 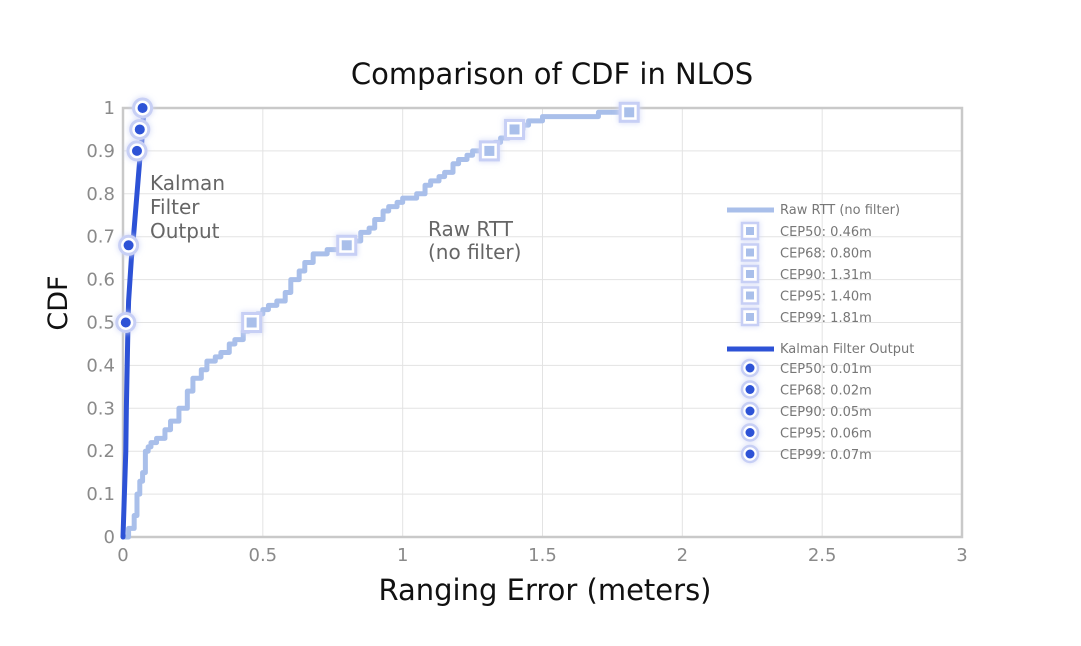 What do you see at coordinates (100, 194) in the screenshot?
I see `y-tick-label: 0.8` at bounding box center [100, 194].